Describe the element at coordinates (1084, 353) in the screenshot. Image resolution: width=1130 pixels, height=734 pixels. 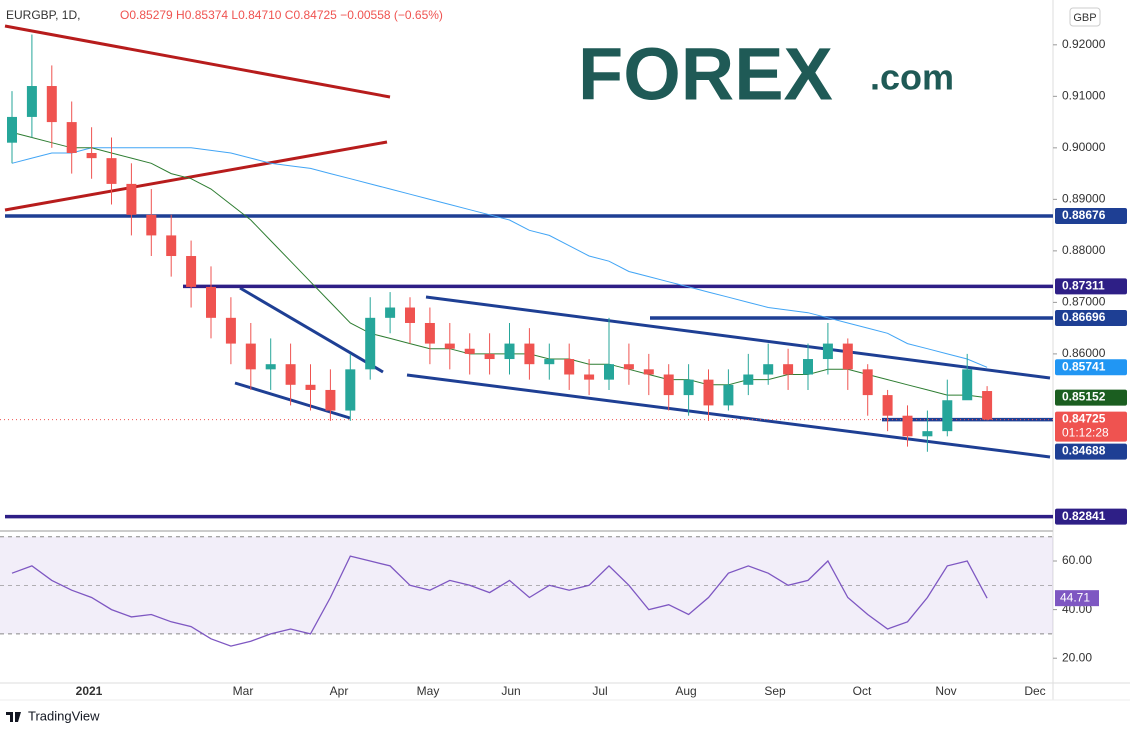
I see `y-tick-label: 0.86000` at that location.